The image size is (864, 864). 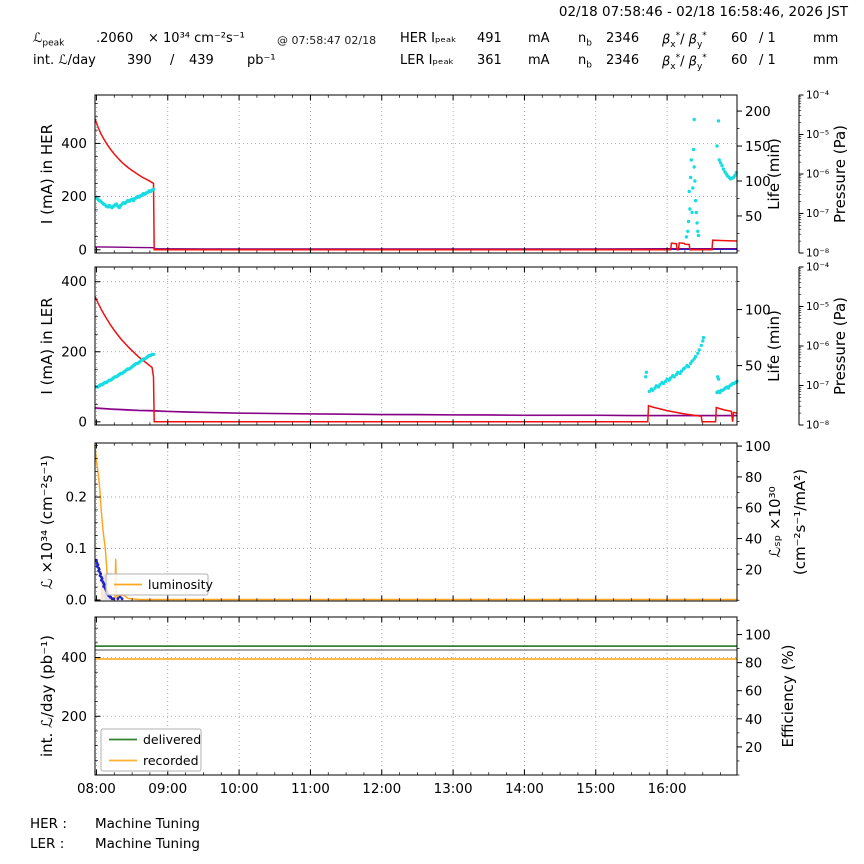 What do you see at coordinates (585, 62) in the screenshot?
I see `ler-nb-label: nb` at bounding box center [585, 62].